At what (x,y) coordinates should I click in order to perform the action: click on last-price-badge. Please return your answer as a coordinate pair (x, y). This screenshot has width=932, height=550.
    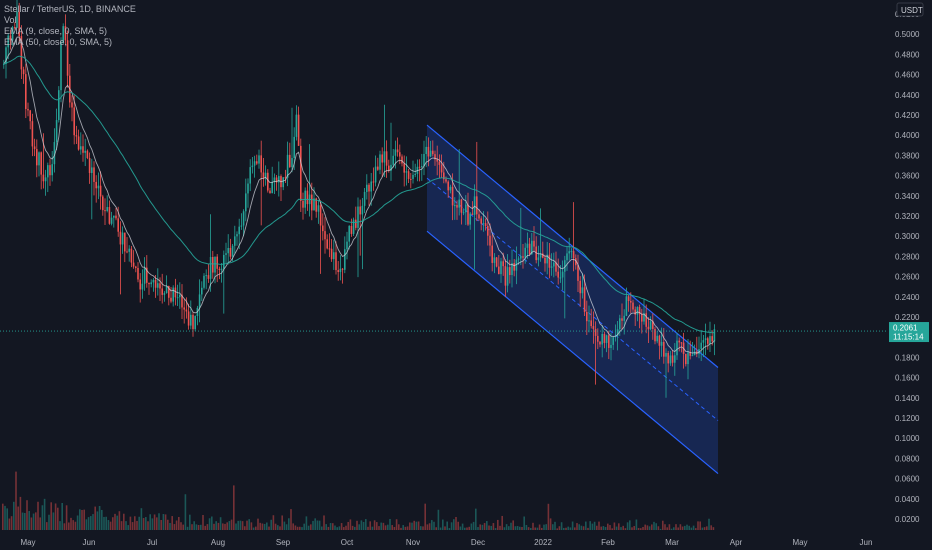
    Looking at the image, I should click on (909, 332).